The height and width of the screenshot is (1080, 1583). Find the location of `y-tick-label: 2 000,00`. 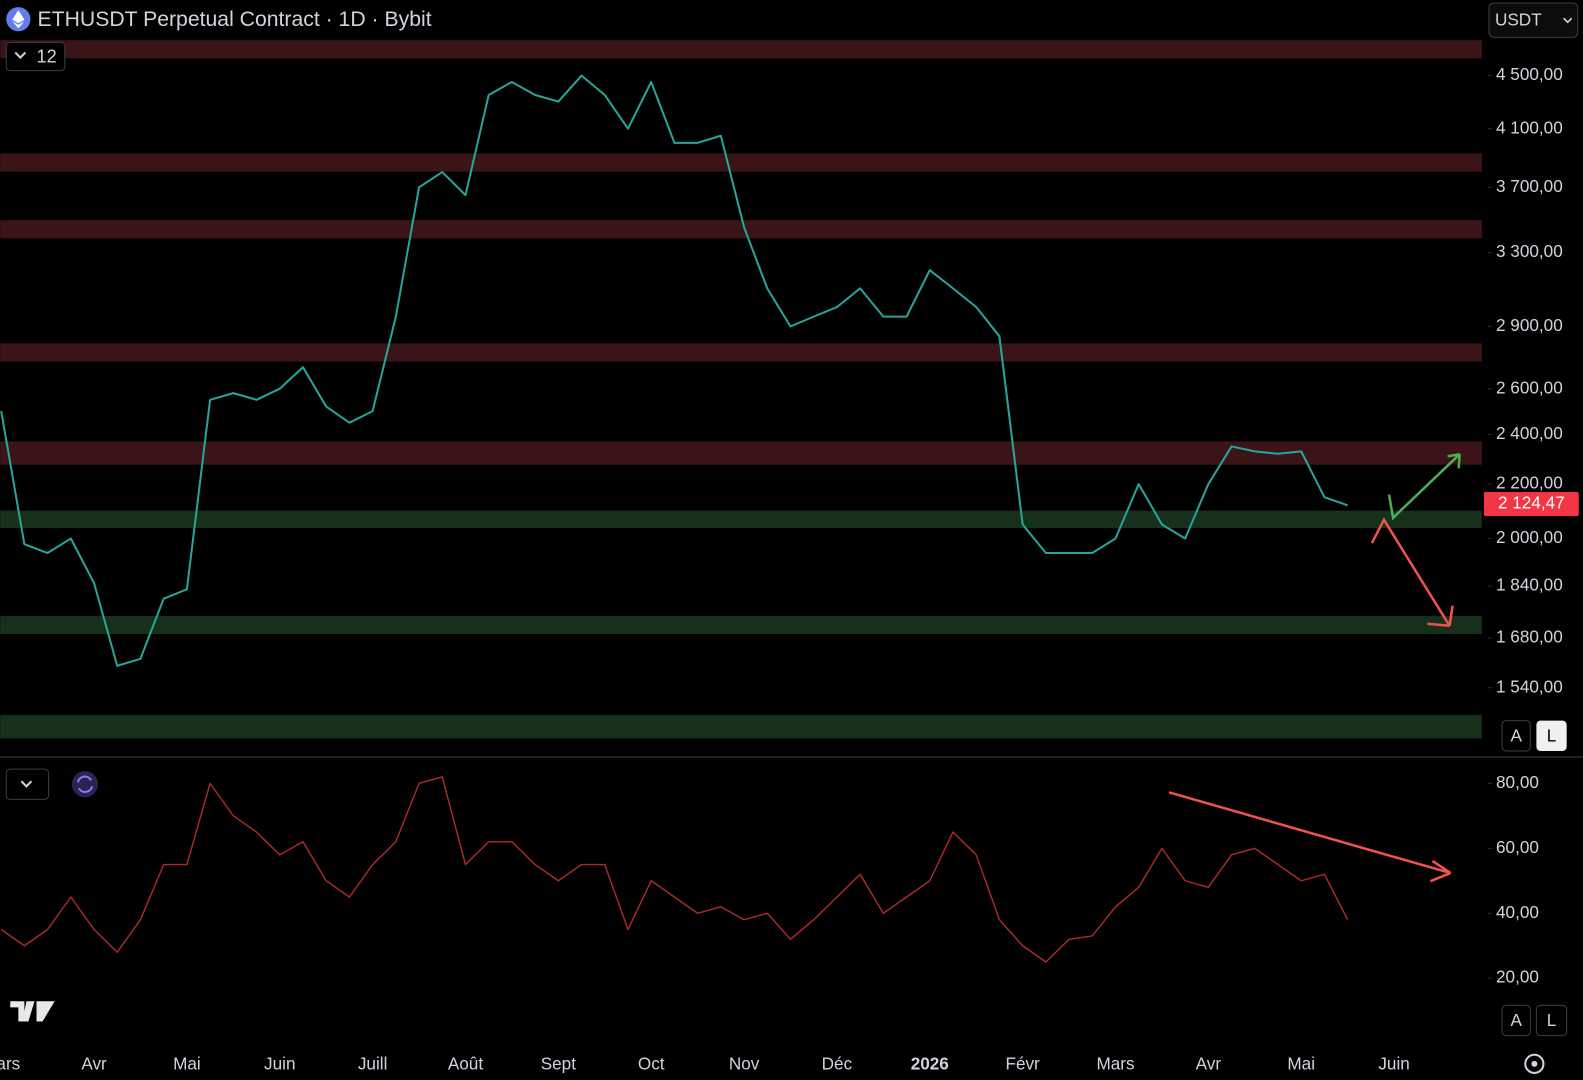

y-tick-label: 2 000,00 is located at coordinates (1529, 537).